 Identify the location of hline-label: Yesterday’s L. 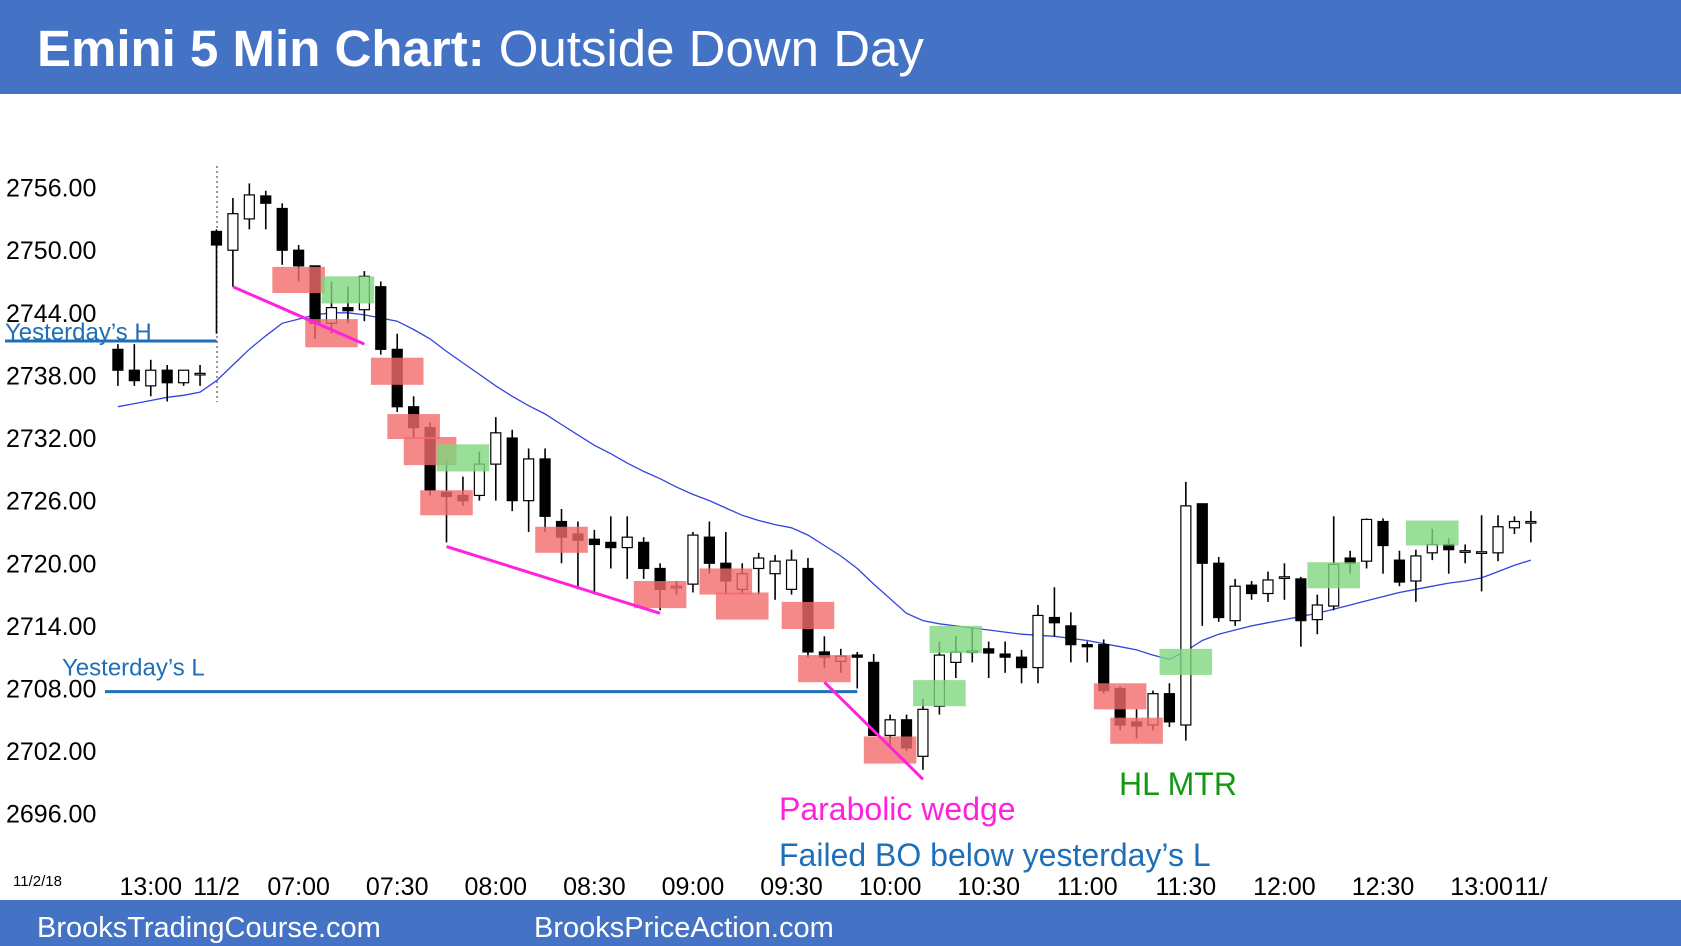
(133, 668).